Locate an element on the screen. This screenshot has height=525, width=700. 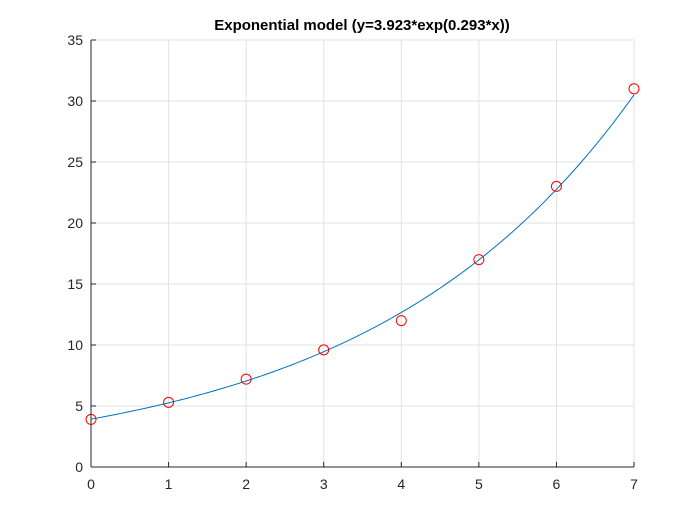
chart-title: Exponential model (y=3.923*exp(0.293*x)) is located at coordinates (362, 25).